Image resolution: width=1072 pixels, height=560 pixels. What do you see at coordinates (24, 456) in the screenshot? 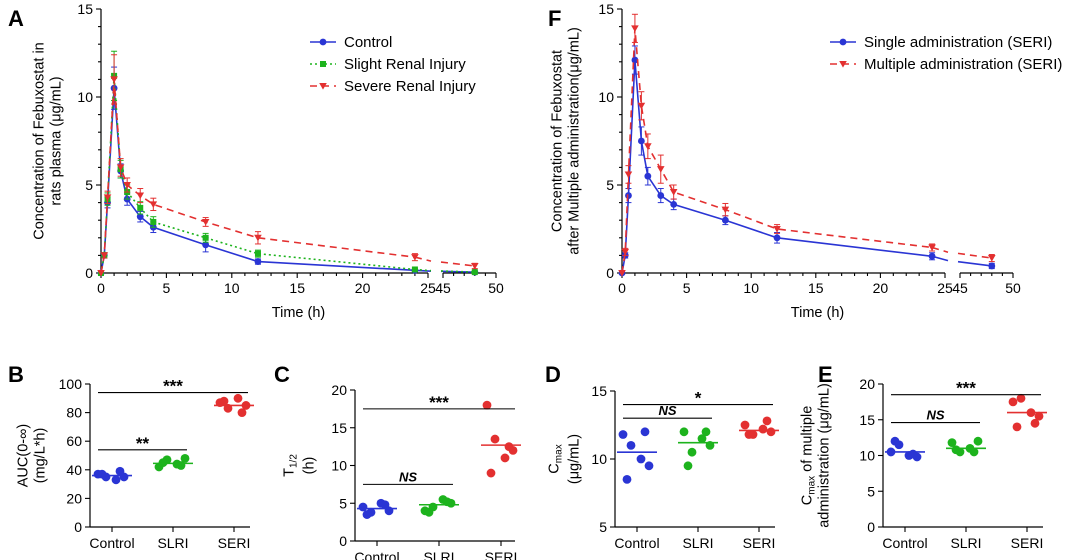
I see `y-axis-label-line: AUC(0-∞)` at bounding box center [24, 456].